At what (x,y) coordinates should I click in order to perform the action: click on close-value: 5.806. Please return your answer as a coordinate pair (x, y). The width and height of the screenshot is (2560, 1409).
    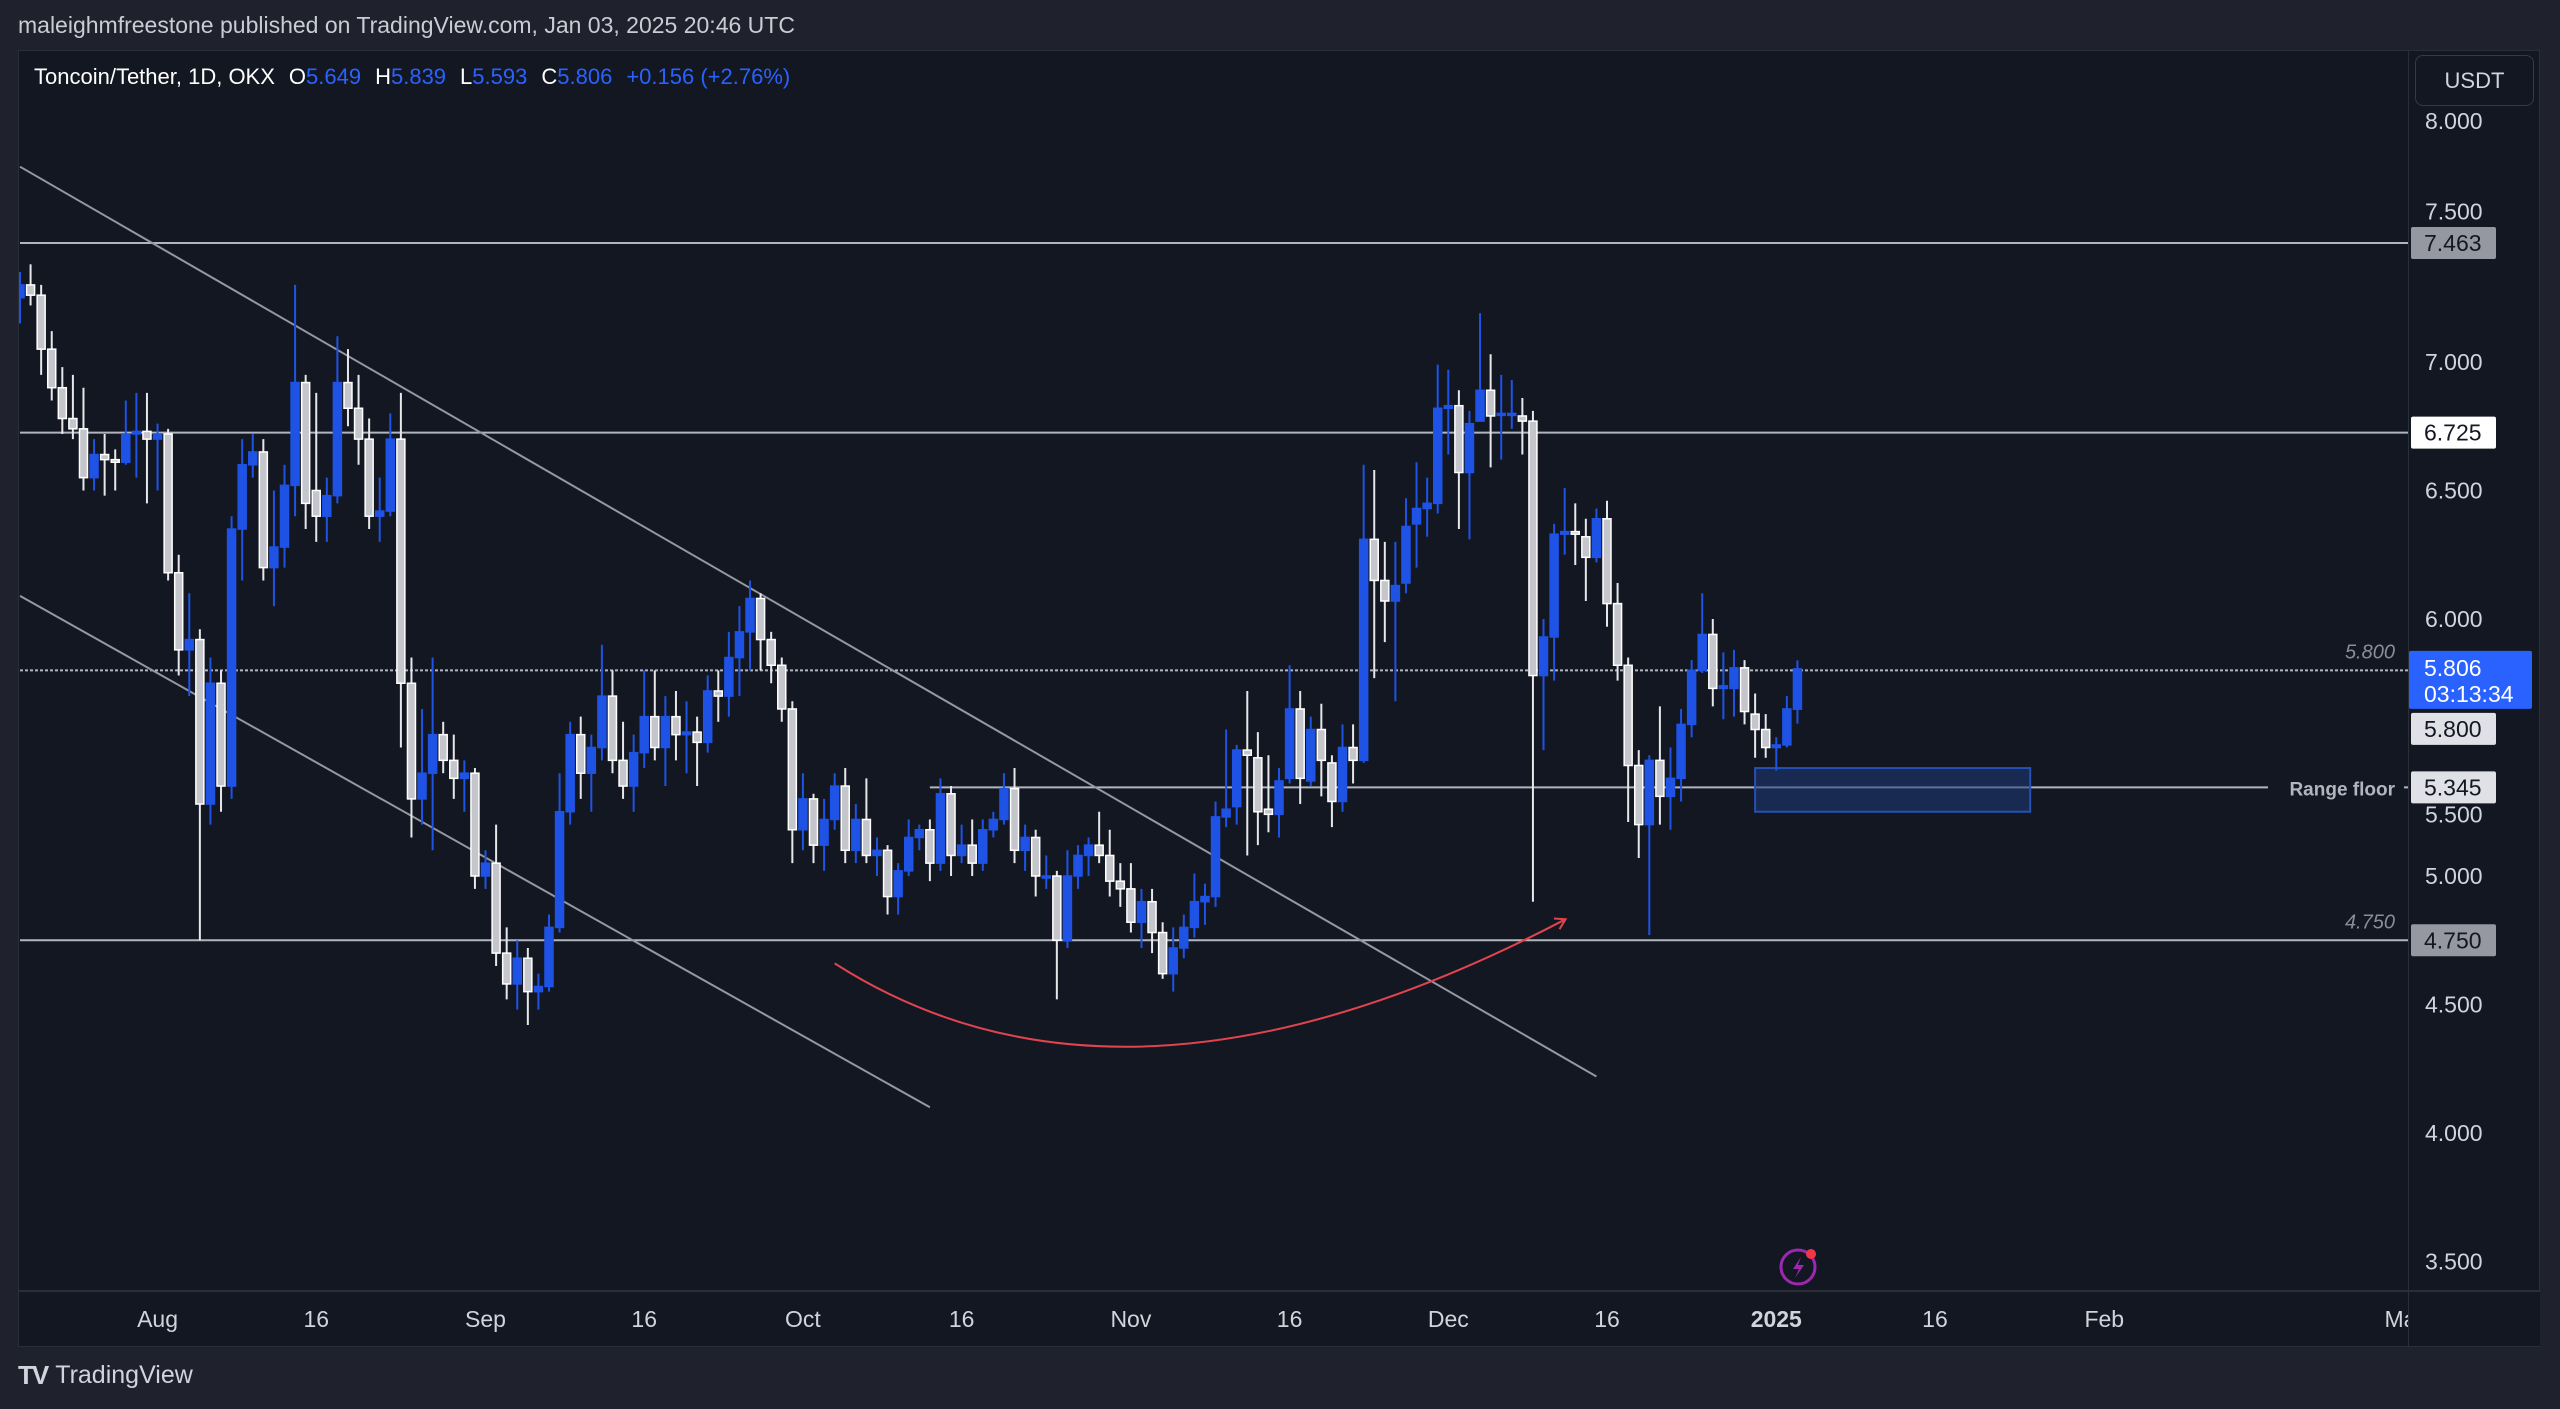
    Looking at the image, I should click on (585, 76).